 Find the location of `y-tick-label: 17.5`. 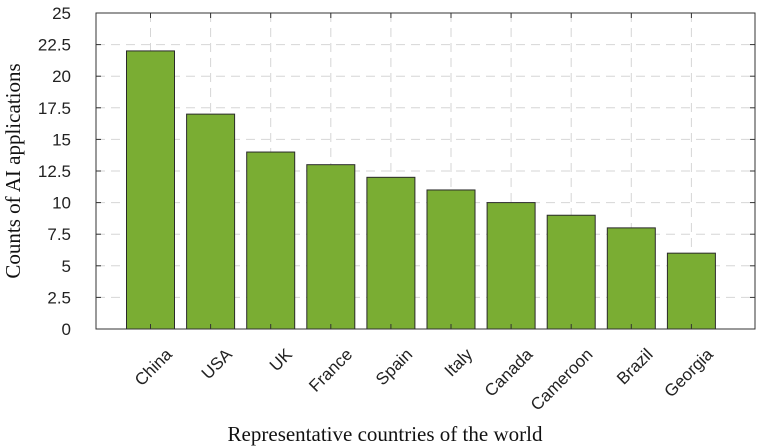

y-tick-label: 17.5 is located at coordinates (54, 108).